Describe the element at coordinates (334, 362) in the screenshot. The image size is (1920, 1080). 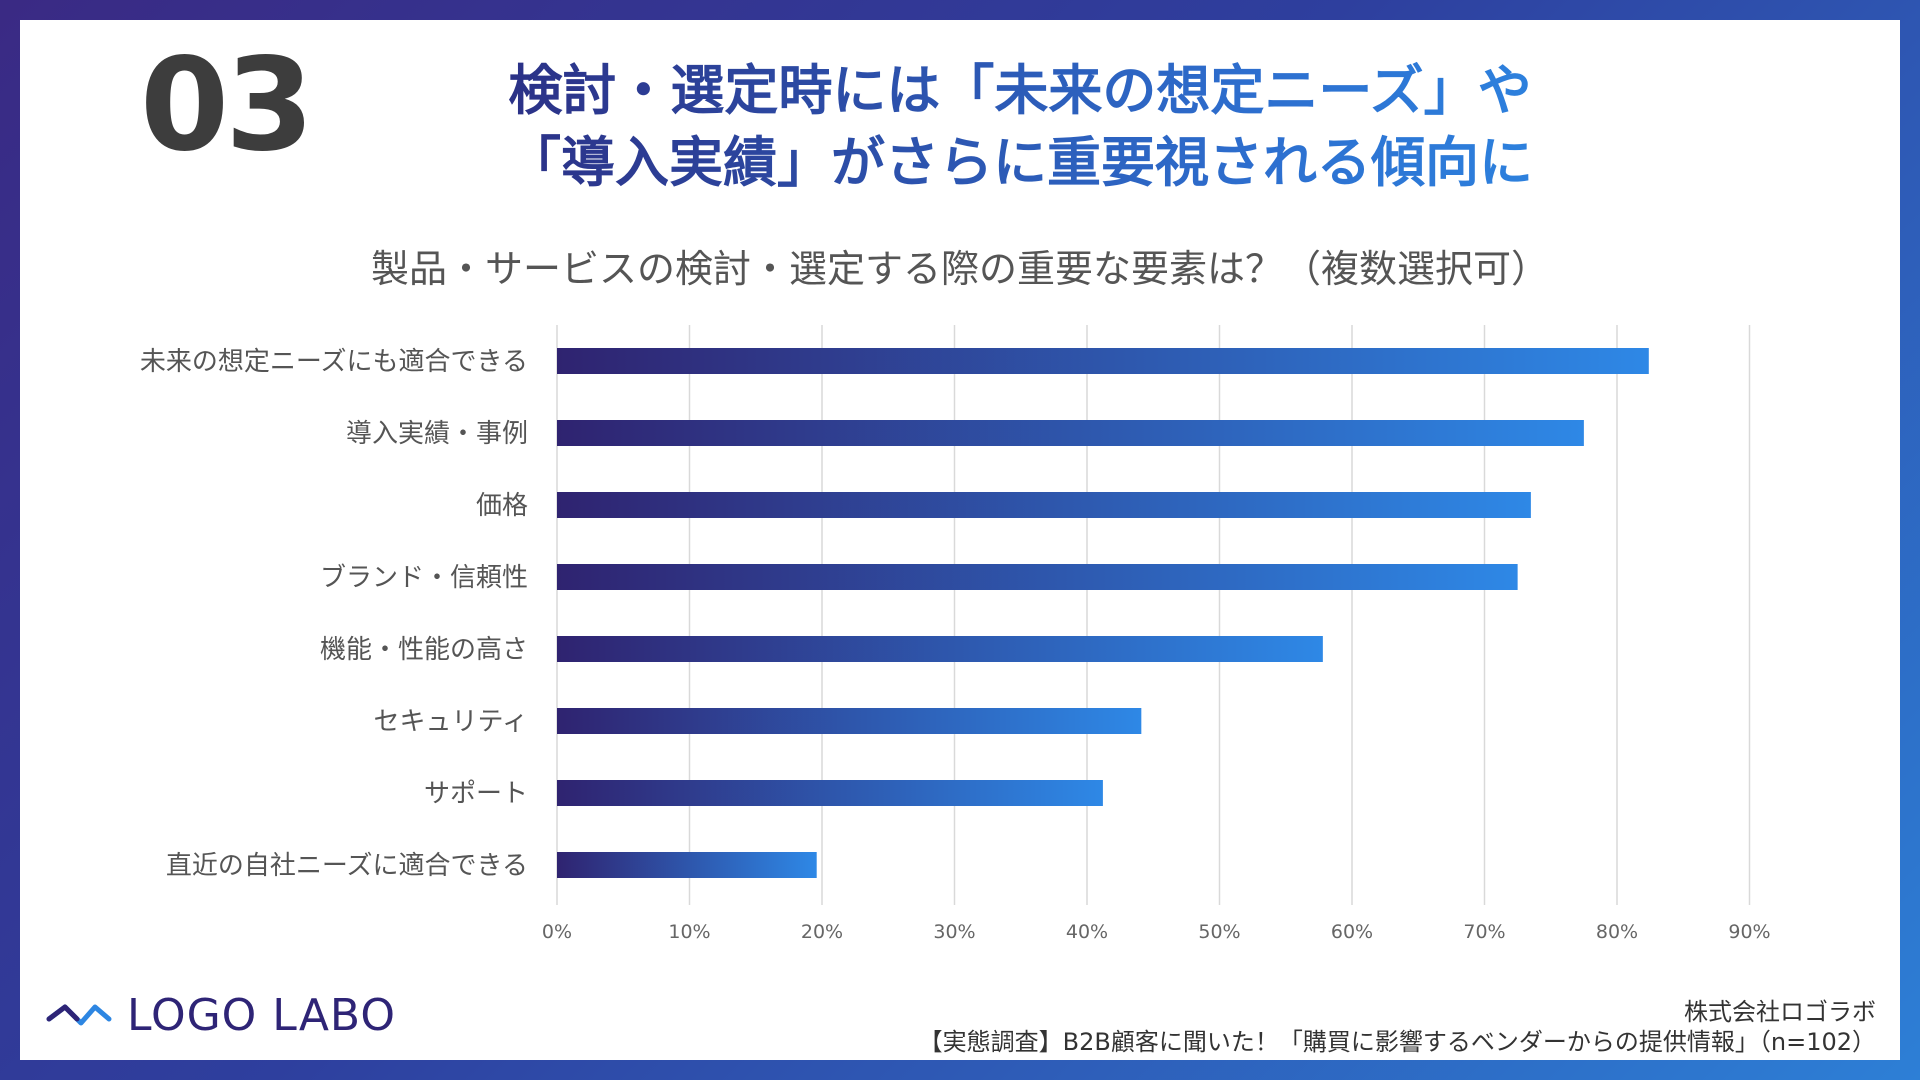
I see `category-label: 未来の想定ニーズにも適合できる` at that location.